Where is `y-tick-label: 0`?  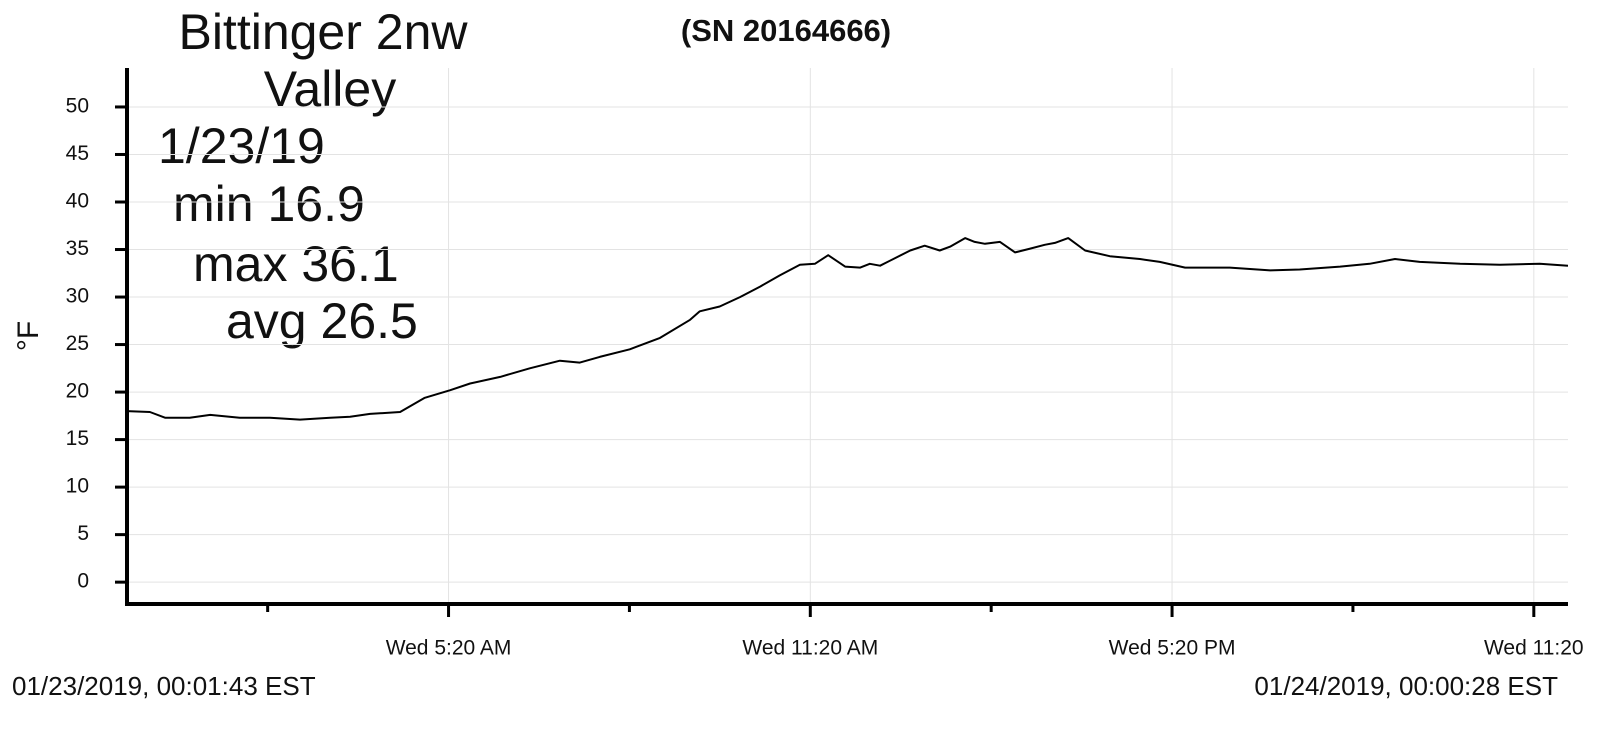
y-tick-label: 0 is located at coordinates (83, 581).